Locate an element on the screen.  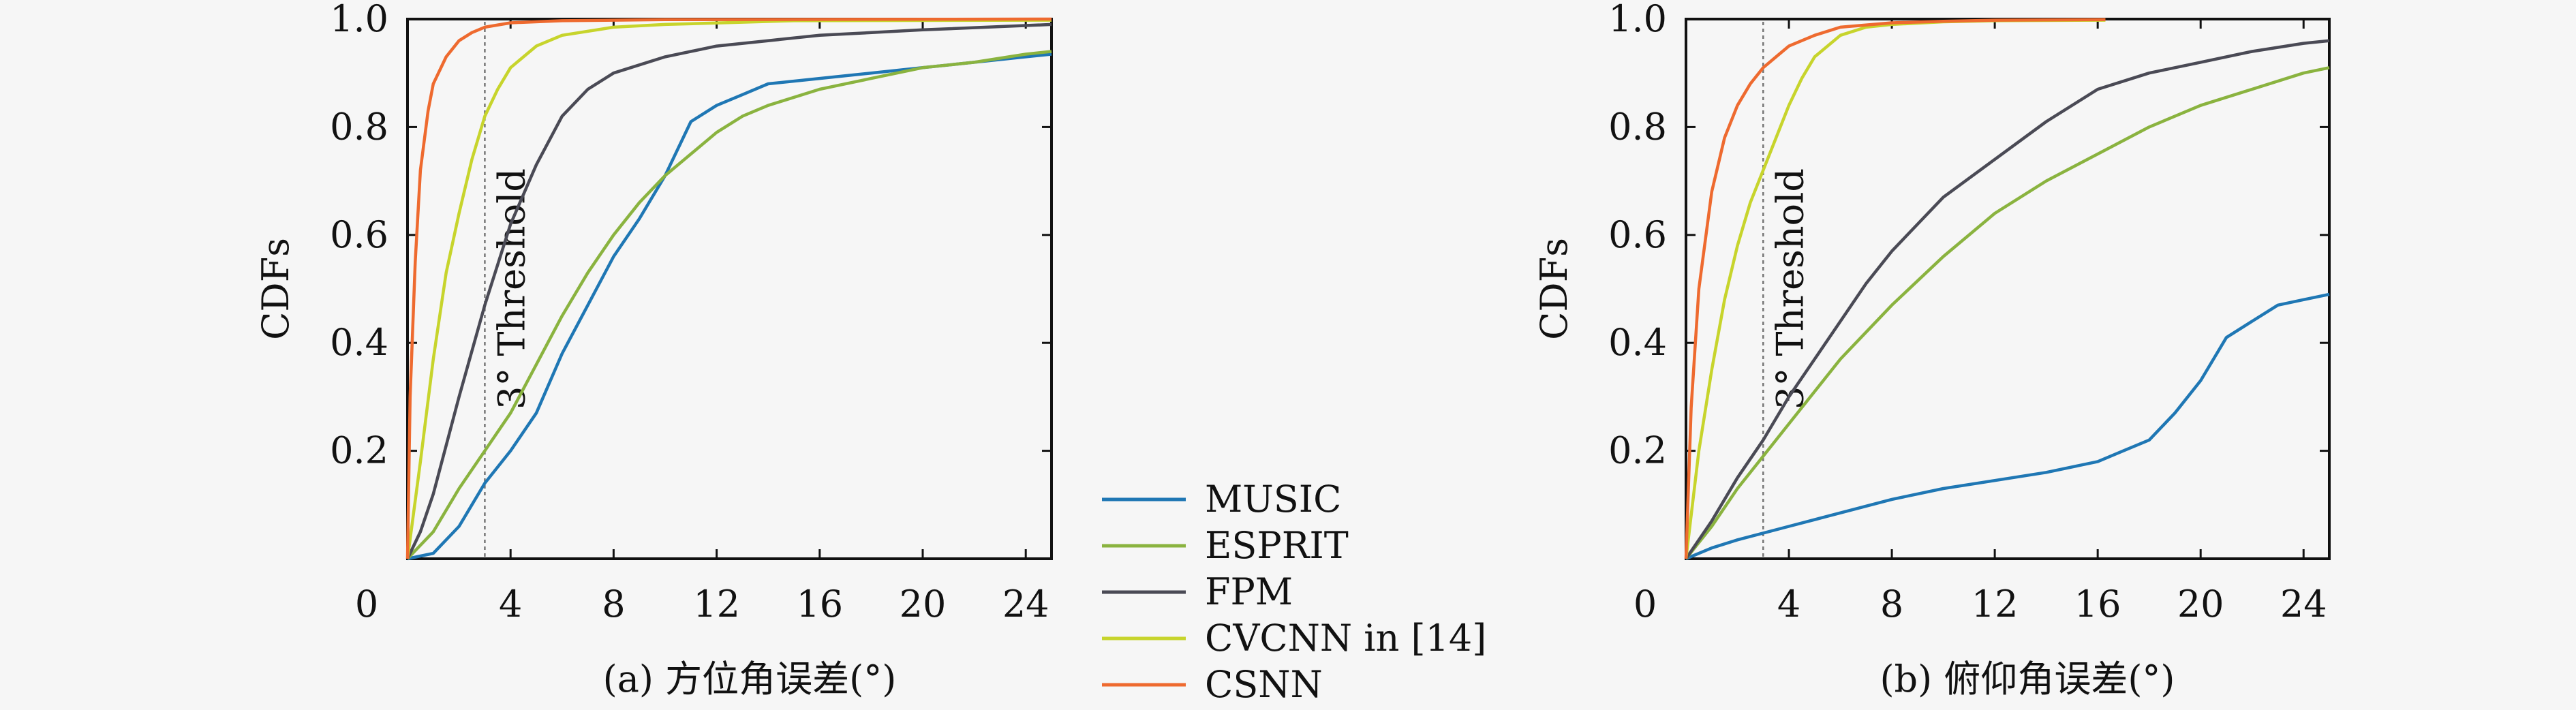
legend-label-fpm: FPM is located at coordinates (1249, 592).